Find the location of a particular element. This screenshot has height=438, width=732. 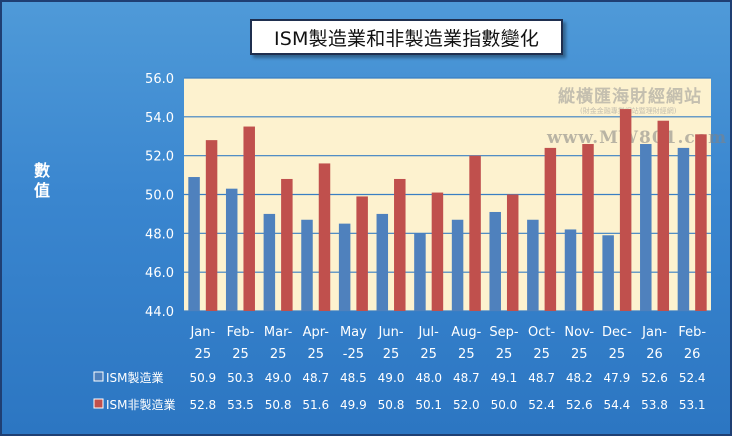

legend-label: ISM非製造業 is located at coordinates (141, 405).